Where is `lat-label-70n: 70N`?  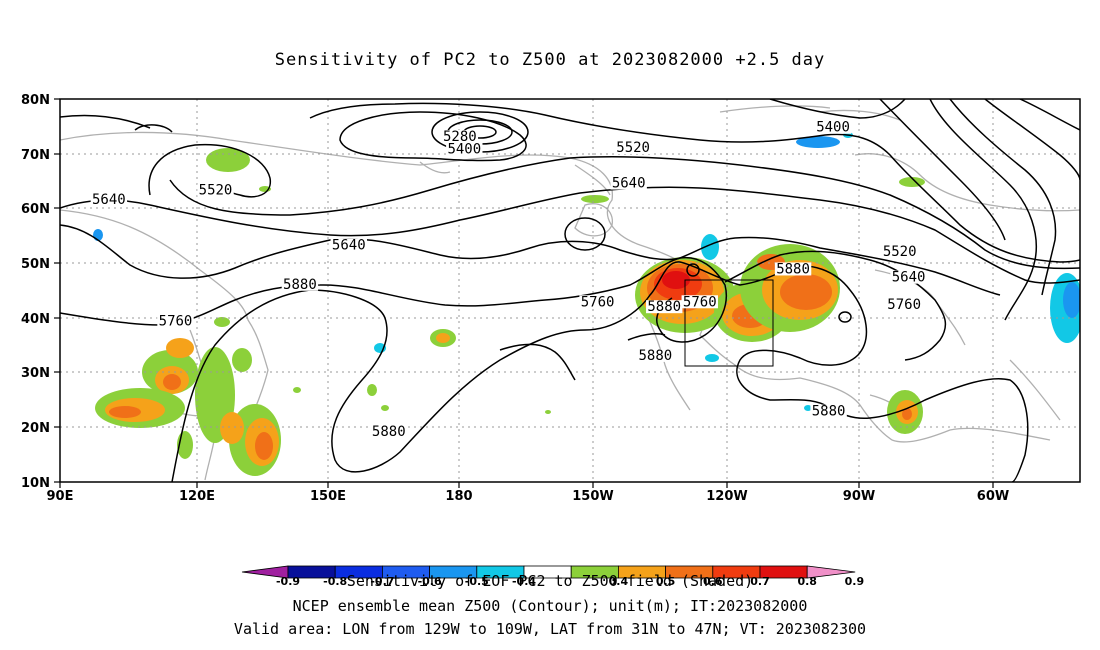 lat-label-70n: 70N is located at coordinates (35, 155).